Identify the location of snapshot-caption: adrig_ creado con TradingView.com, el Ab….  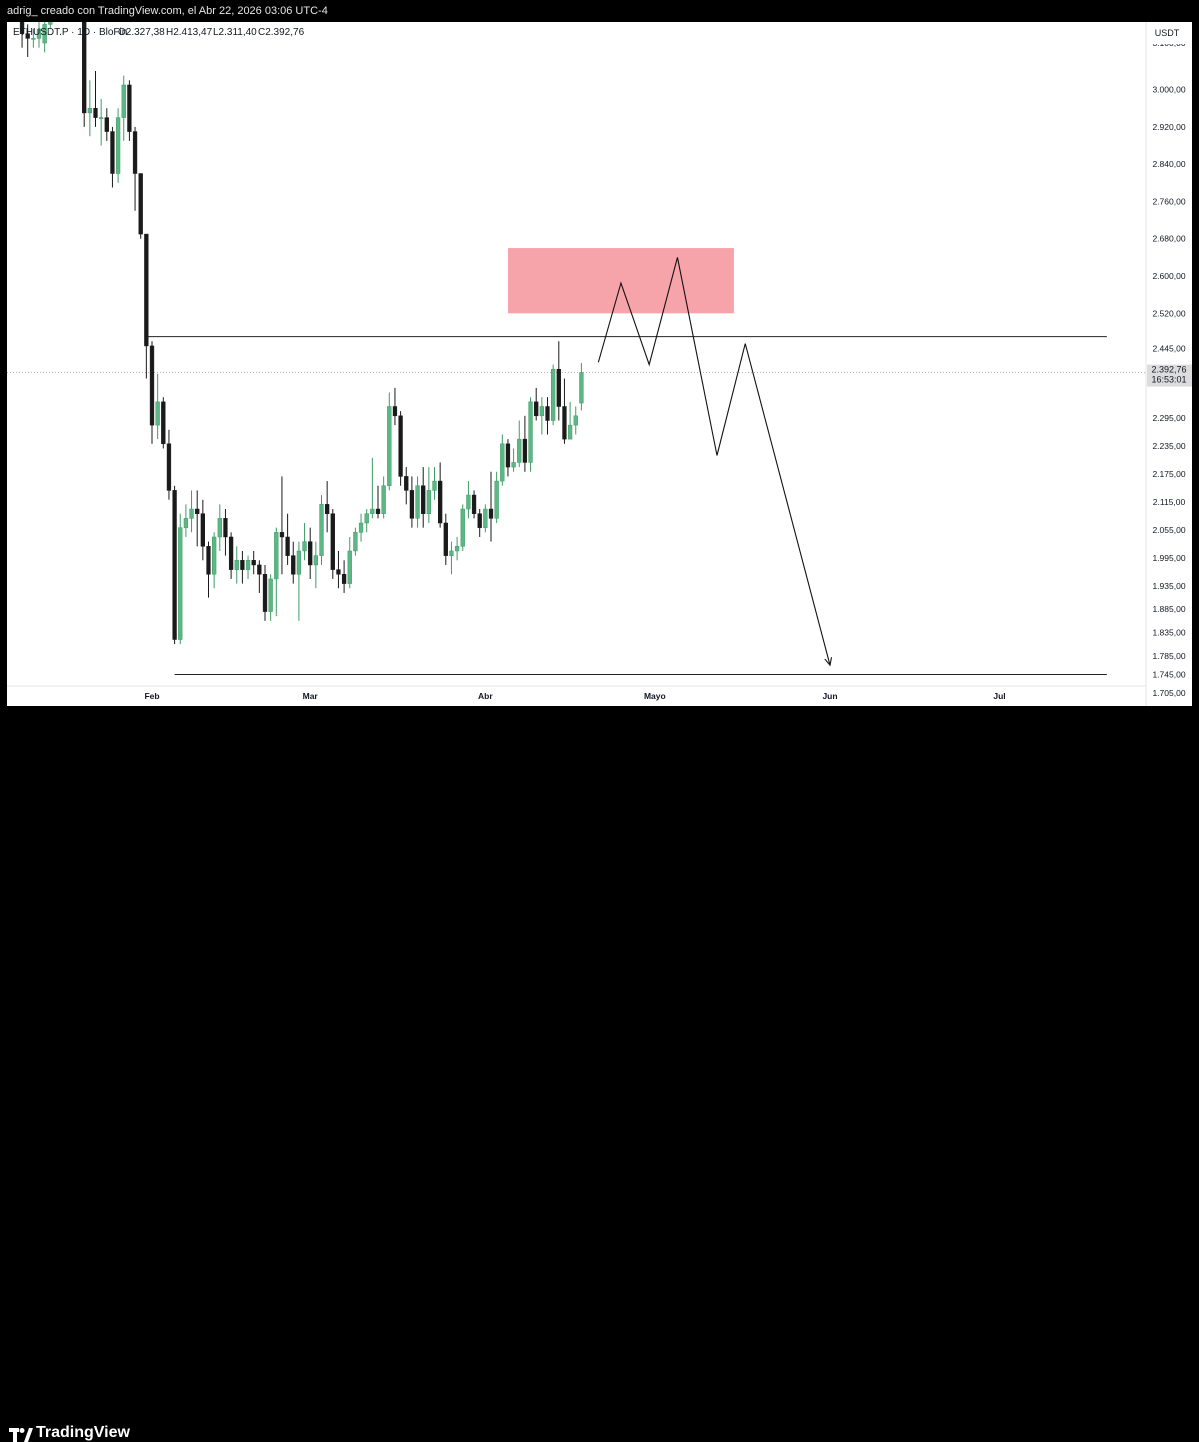
(167, 11).